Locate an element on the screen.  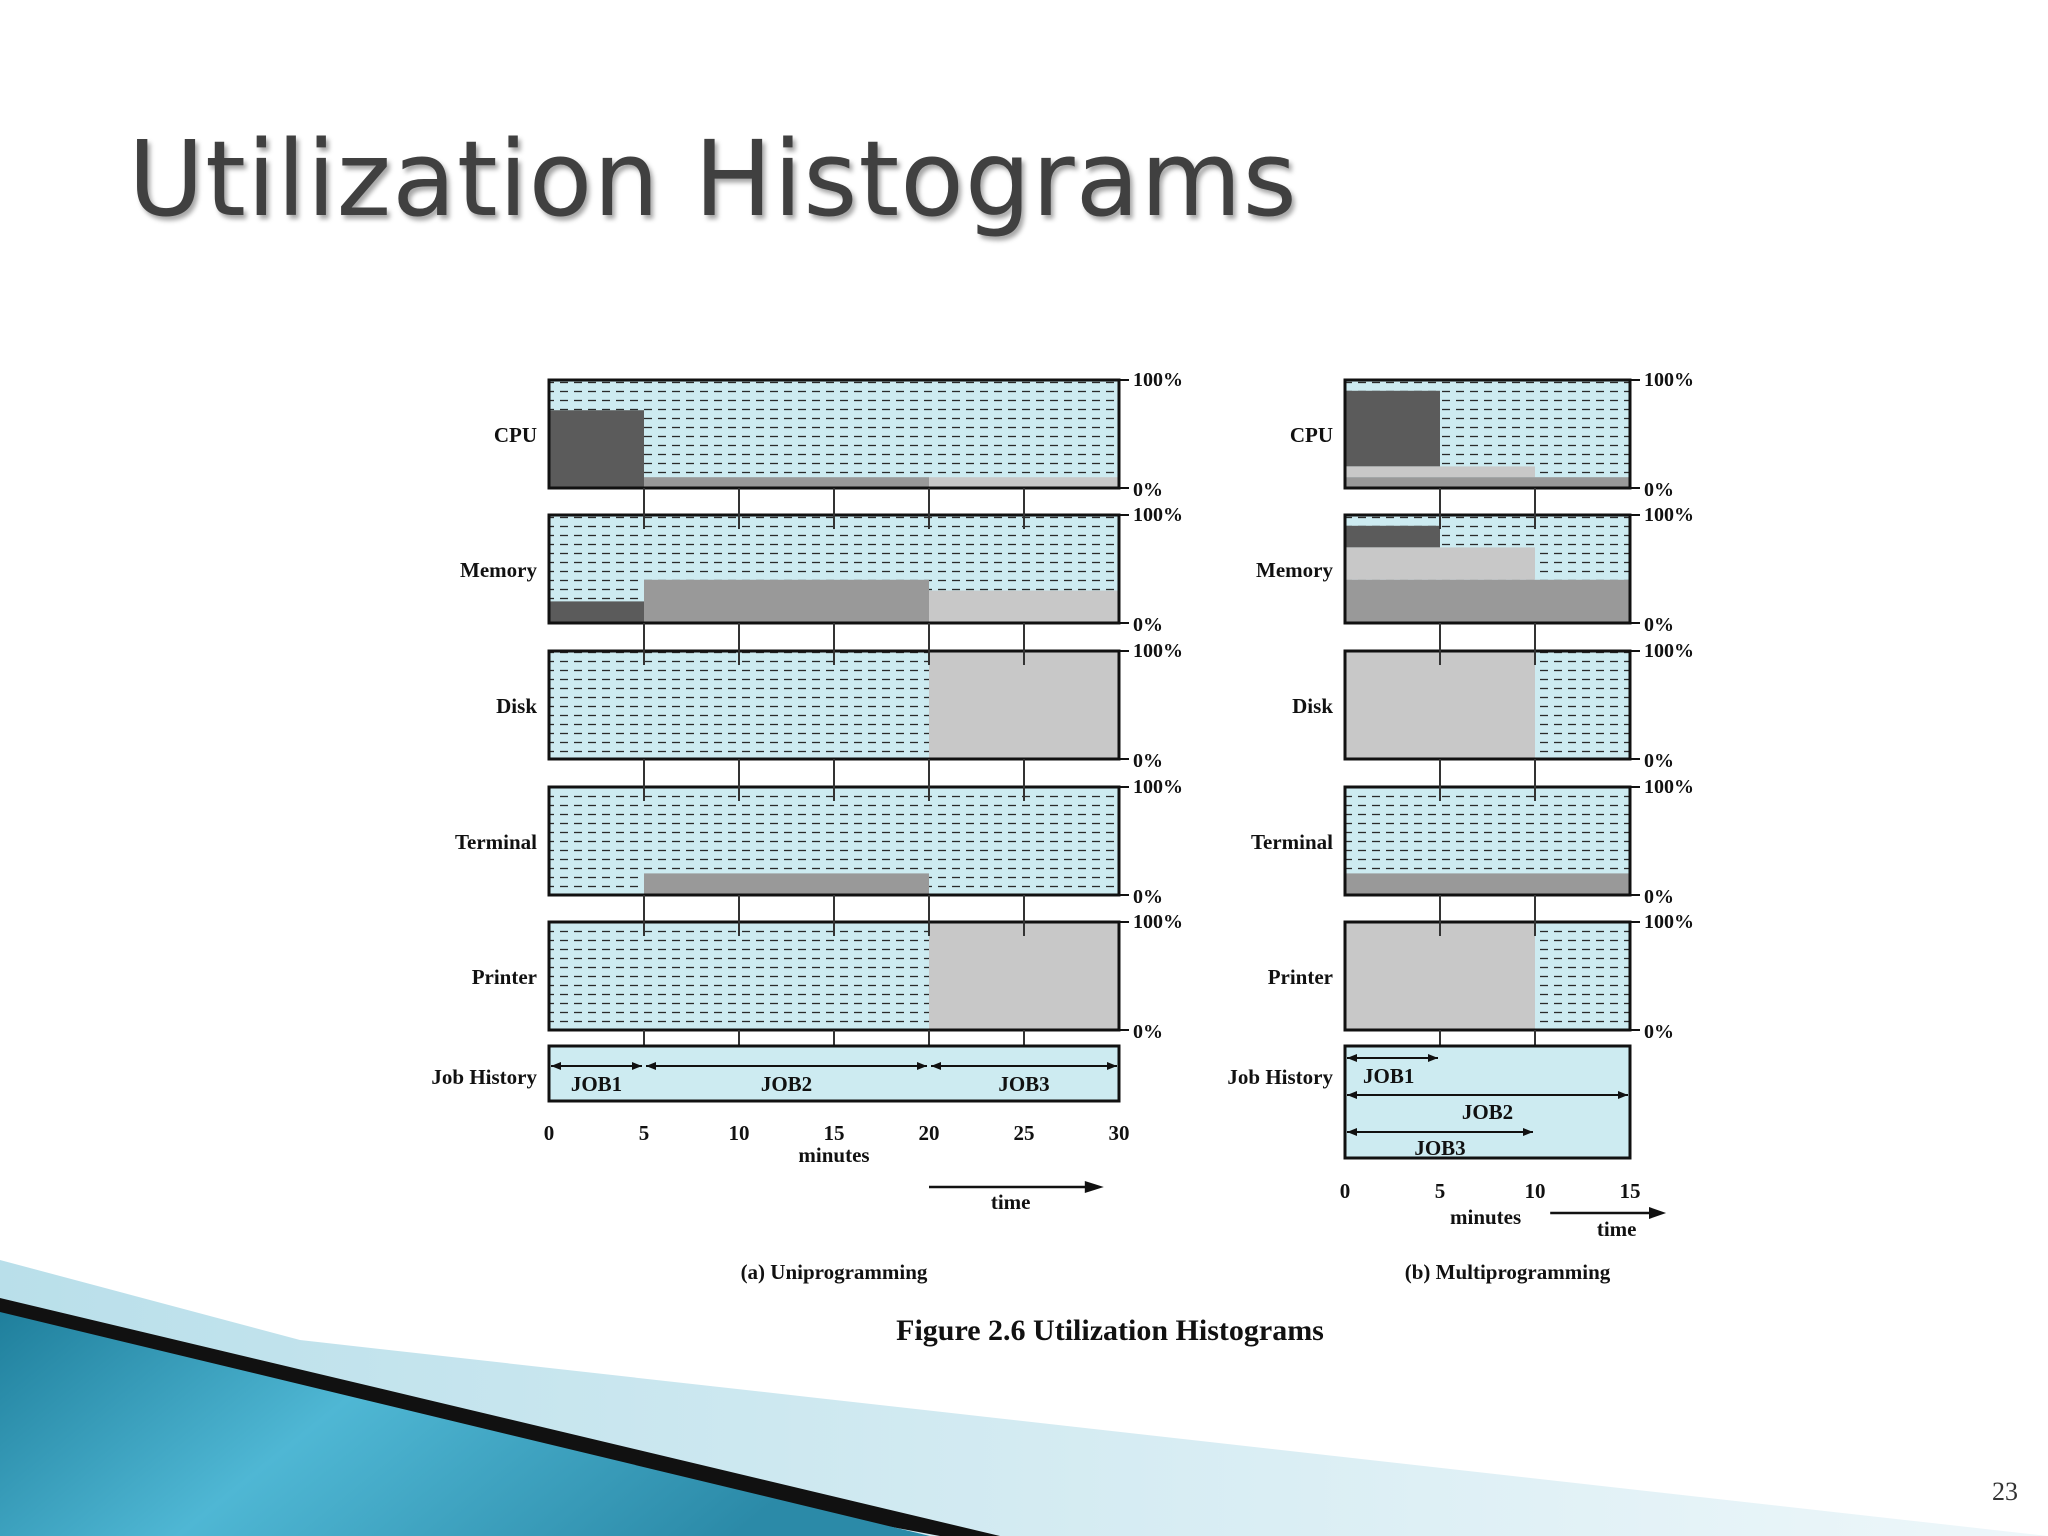
disk-plot-frame is located at coordinates (1487, 705).